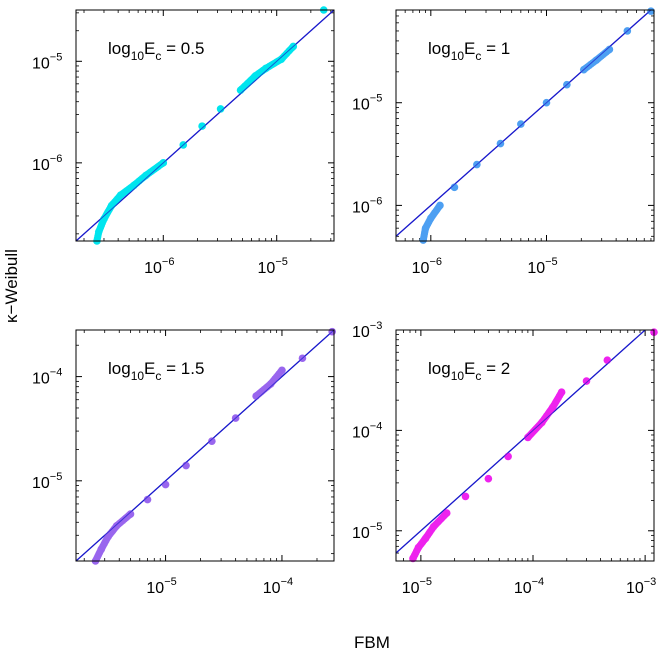  I want to click on y-axis-label: κ−Weibull, so click(11, 286).